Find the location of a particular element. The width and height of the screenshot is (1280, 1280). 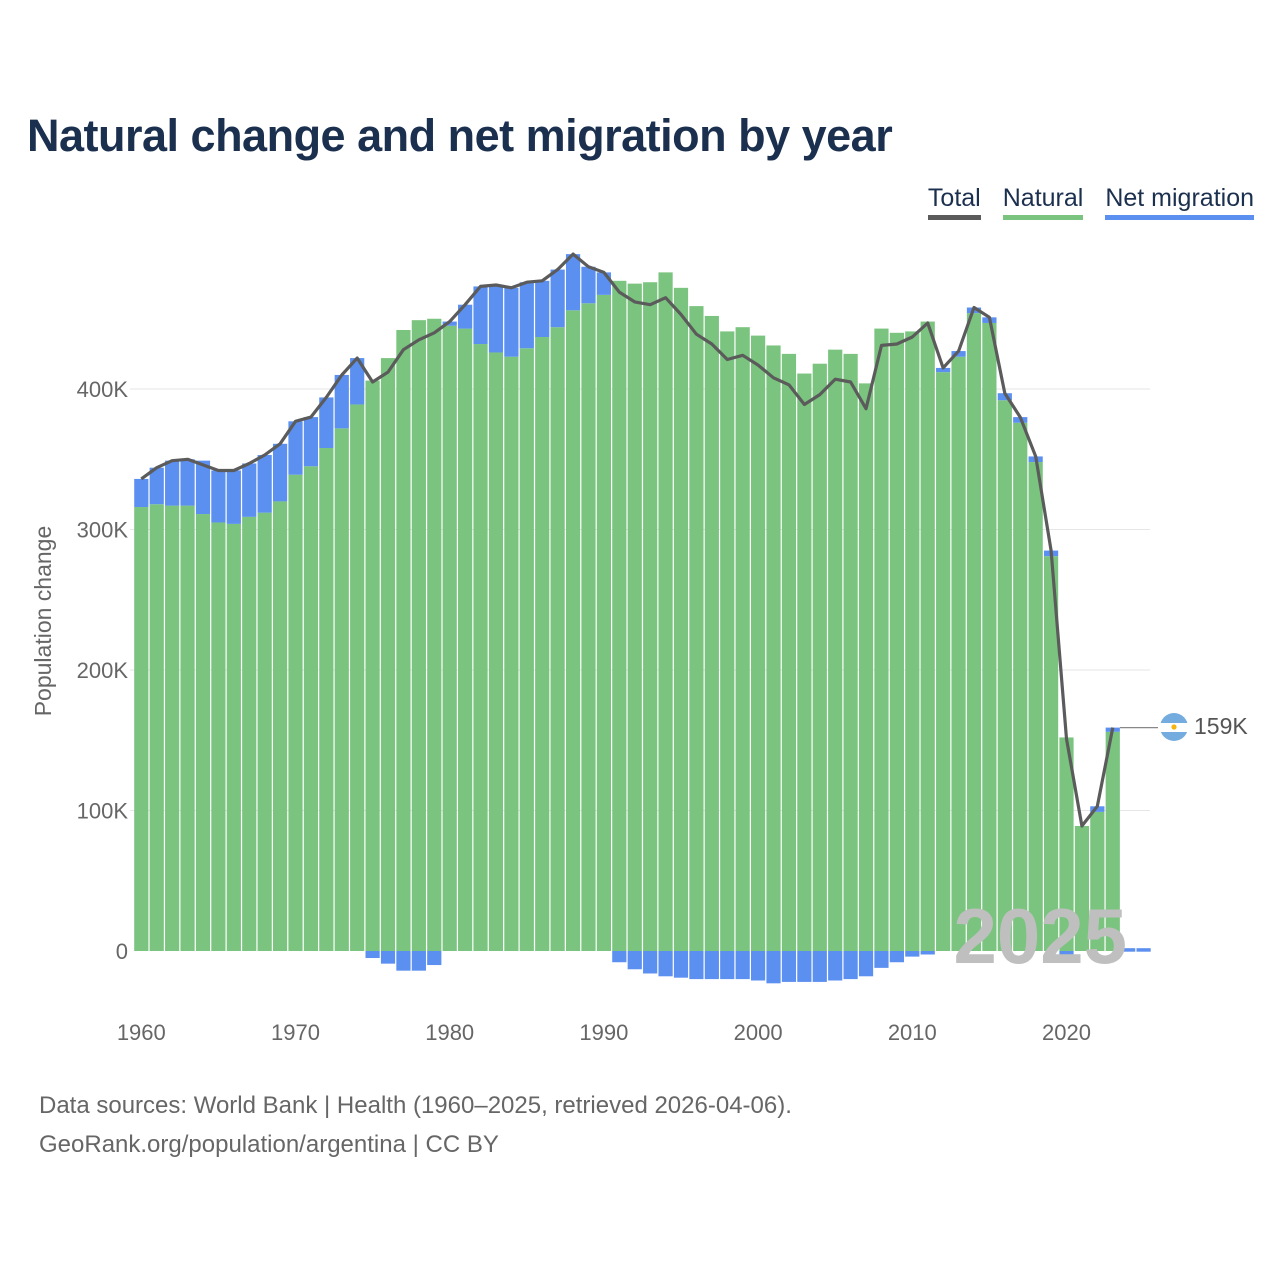

legend: Total Natural Net migration is located at coordinates (1090, 202).